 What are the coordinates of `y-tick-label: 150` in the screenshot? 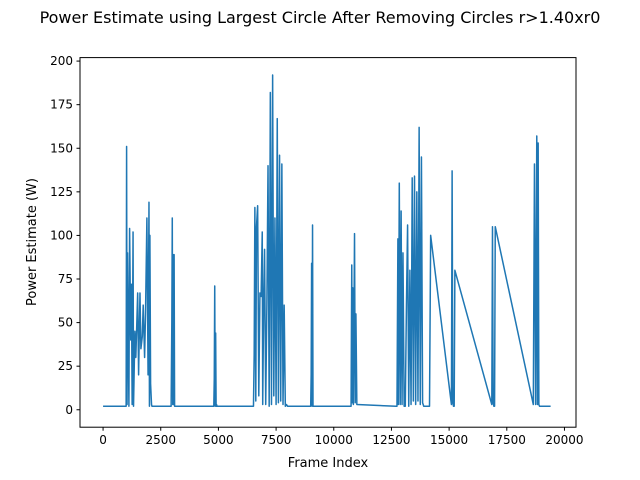 It's located at (61, 148).